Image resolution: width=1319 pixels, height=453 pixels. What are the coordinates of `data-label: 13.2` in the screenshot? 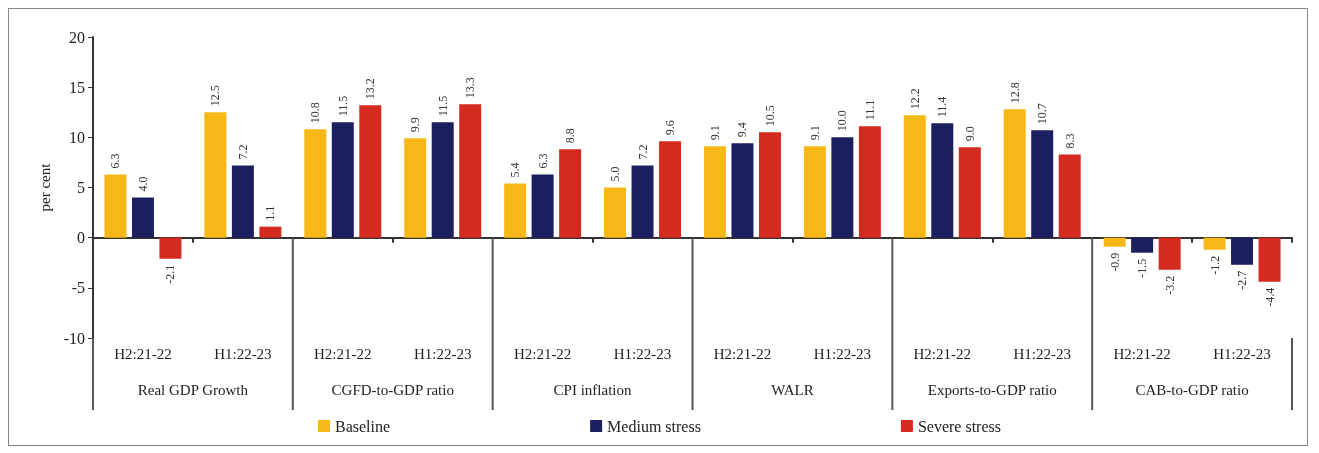 It's located at (370, 89).